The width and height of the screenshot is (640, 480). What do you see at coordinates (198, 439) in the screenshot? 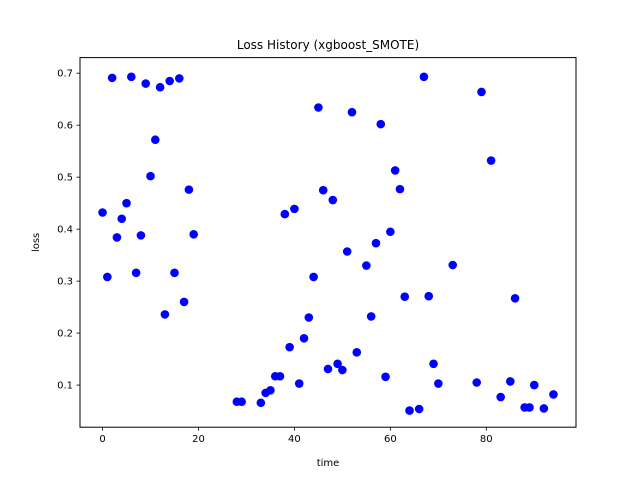
I see `x-tick-label: 20` at bounding box center [198, 439].